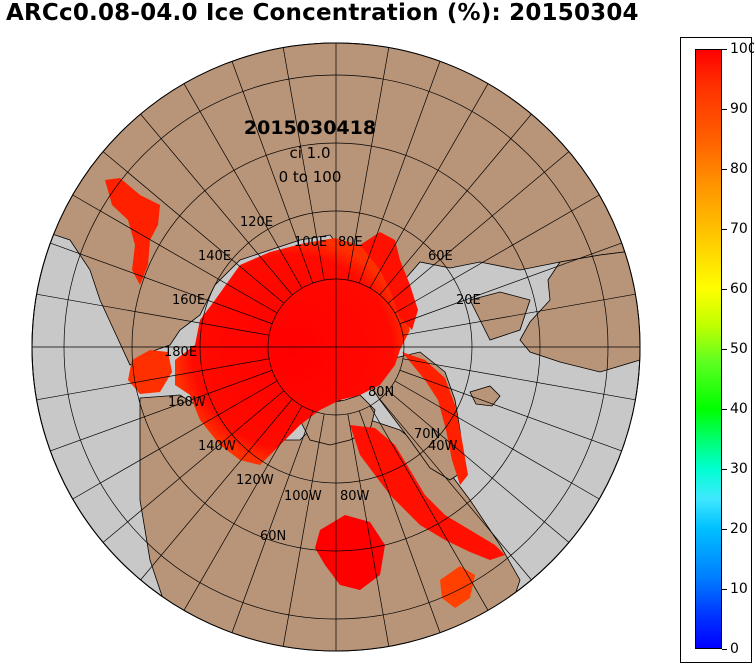 The image size is (754, 666). Describe the element at coordinates (256, 222) in the screenshot. I see `meridian-label-120e: 120E` at that location.